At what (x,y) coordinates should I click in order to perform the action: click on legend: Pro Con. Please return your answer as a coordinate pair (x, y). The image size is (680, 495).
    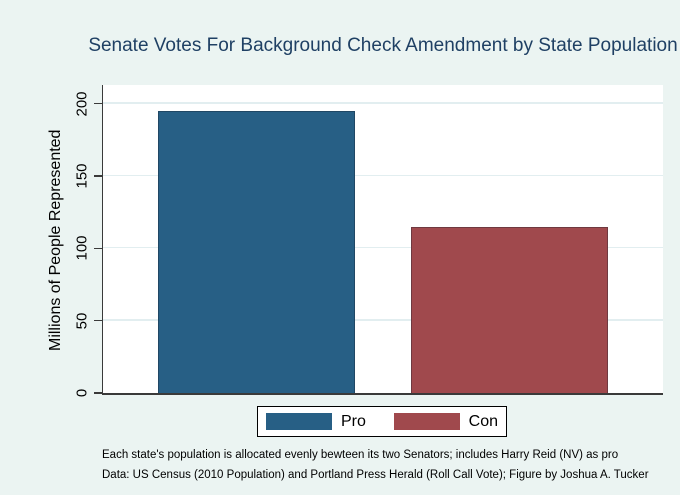
    Looking at the image, I should click on (382, 421).